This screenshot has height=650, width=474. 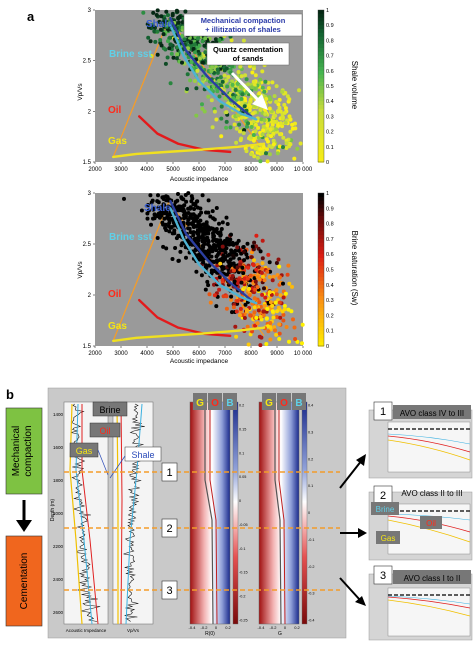 I want to click on legend-brine-box, so click(x=110, y=409).